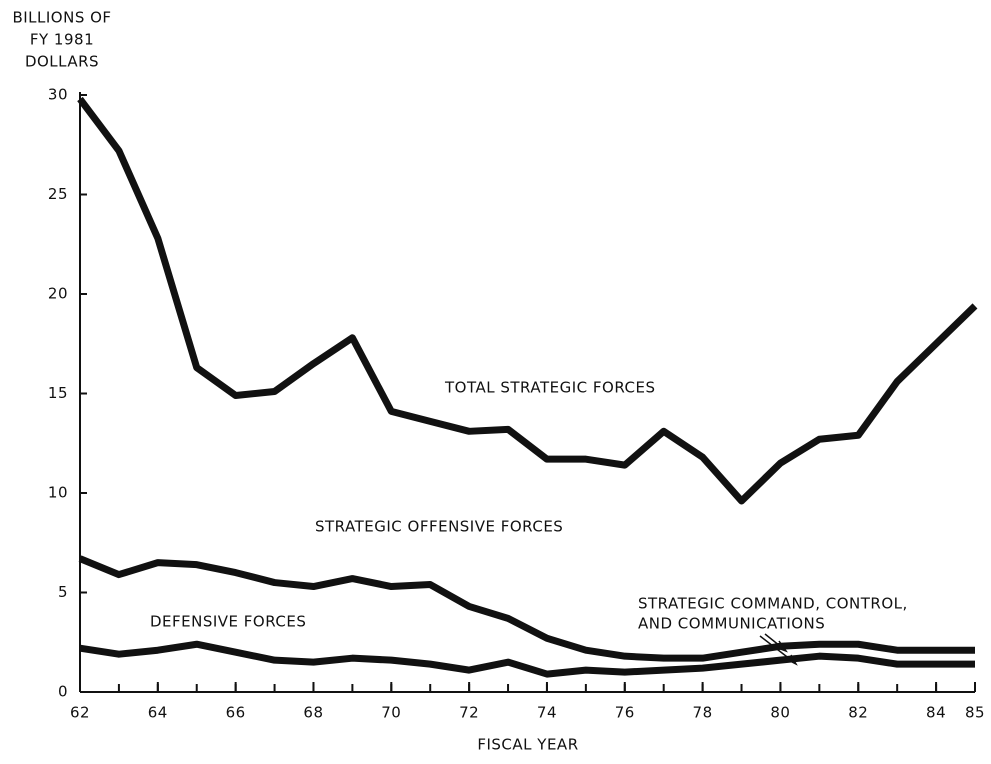 The width and height of the screenshot is (991, 764). I want to click on y-tick-label: 10, so click(58, 493).